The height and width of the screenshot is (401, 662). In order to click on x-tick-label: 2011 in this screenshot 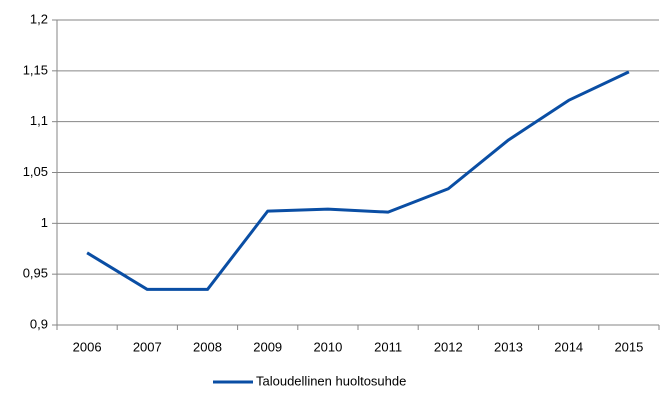, I will do `click(388, 346)`.